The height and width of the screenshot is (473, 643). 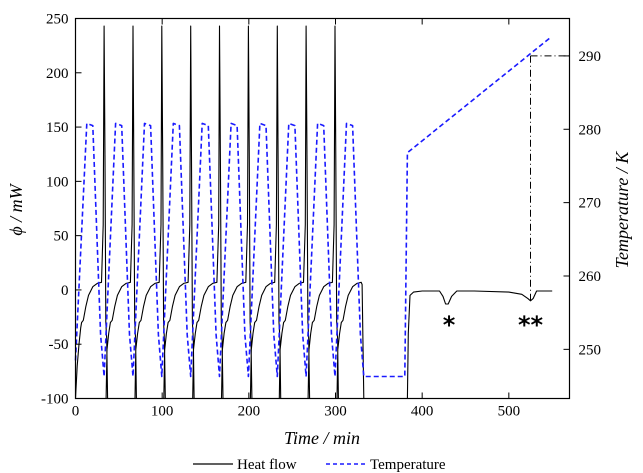 What do you see at coordinates (590, 350) in the screenshot?
I see `y2-tick-label: 250` at bounding box center [590, 350].